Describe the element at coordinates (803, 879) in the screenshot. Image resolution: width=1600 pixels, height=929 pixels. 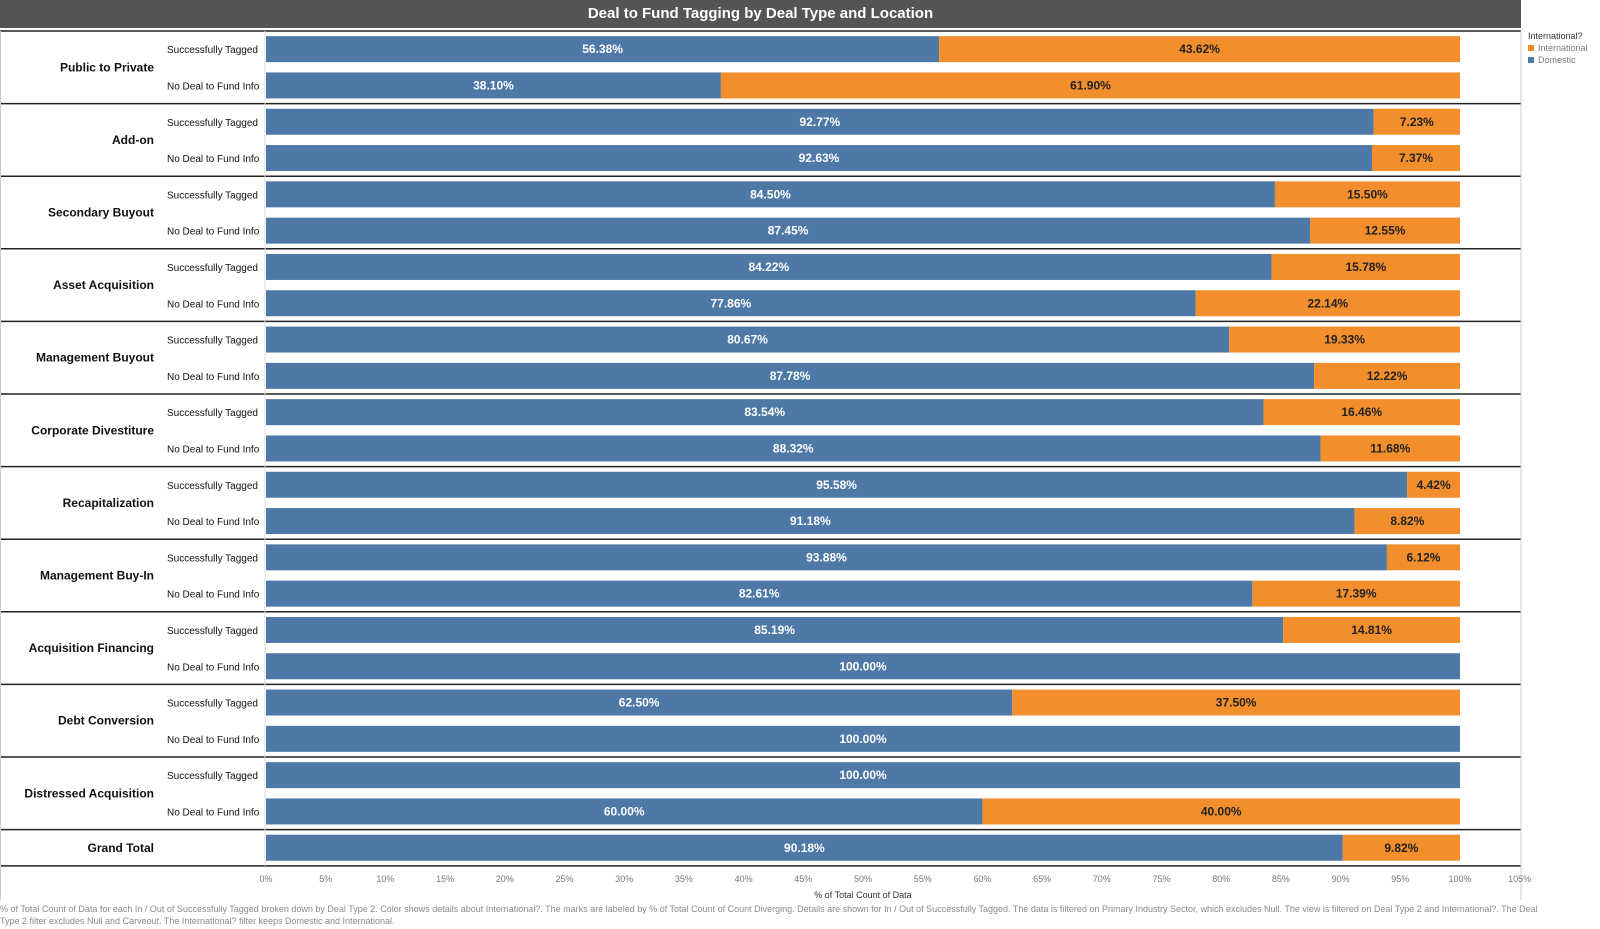
I see `x-tick-label: 45%` at that location.